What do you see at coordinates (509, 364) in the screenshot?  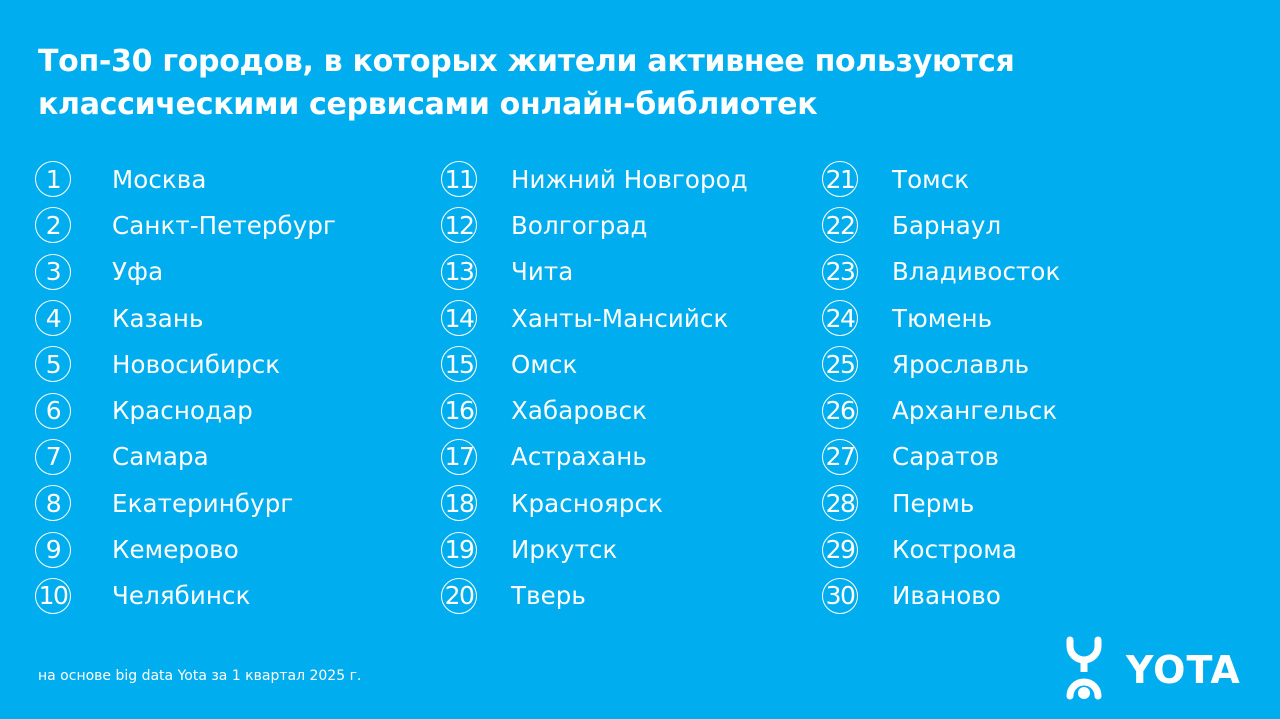 I see `ranking-item: 15 Омск` at bounding box center [509, 364].